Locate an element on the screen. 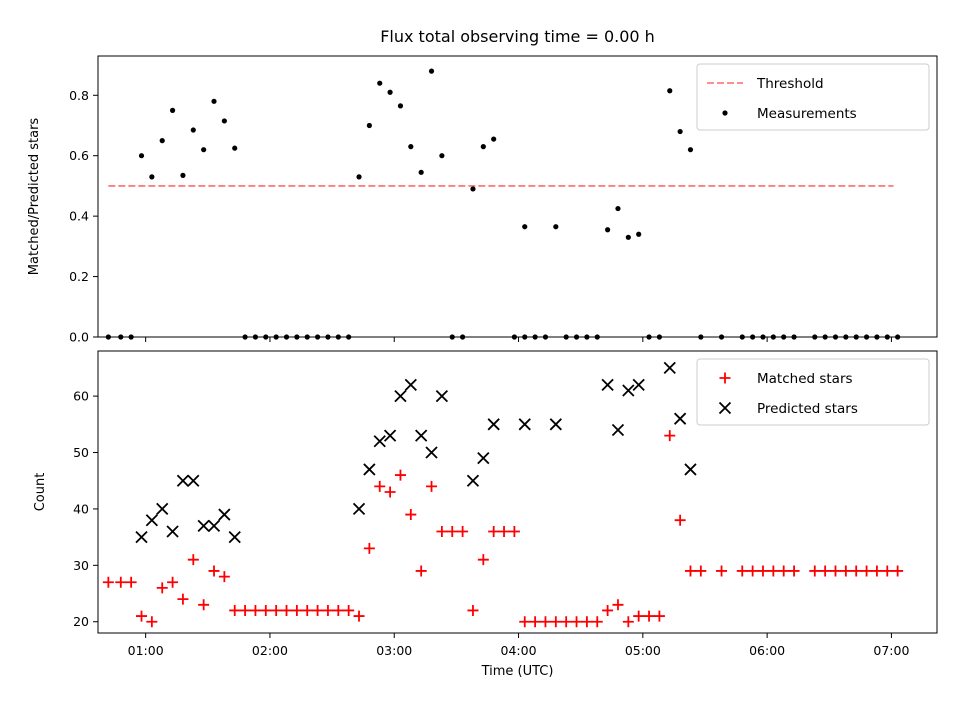 This screenshot has height=720, width=960. y-tick-label: 50 is located at coordinates (81, 452).